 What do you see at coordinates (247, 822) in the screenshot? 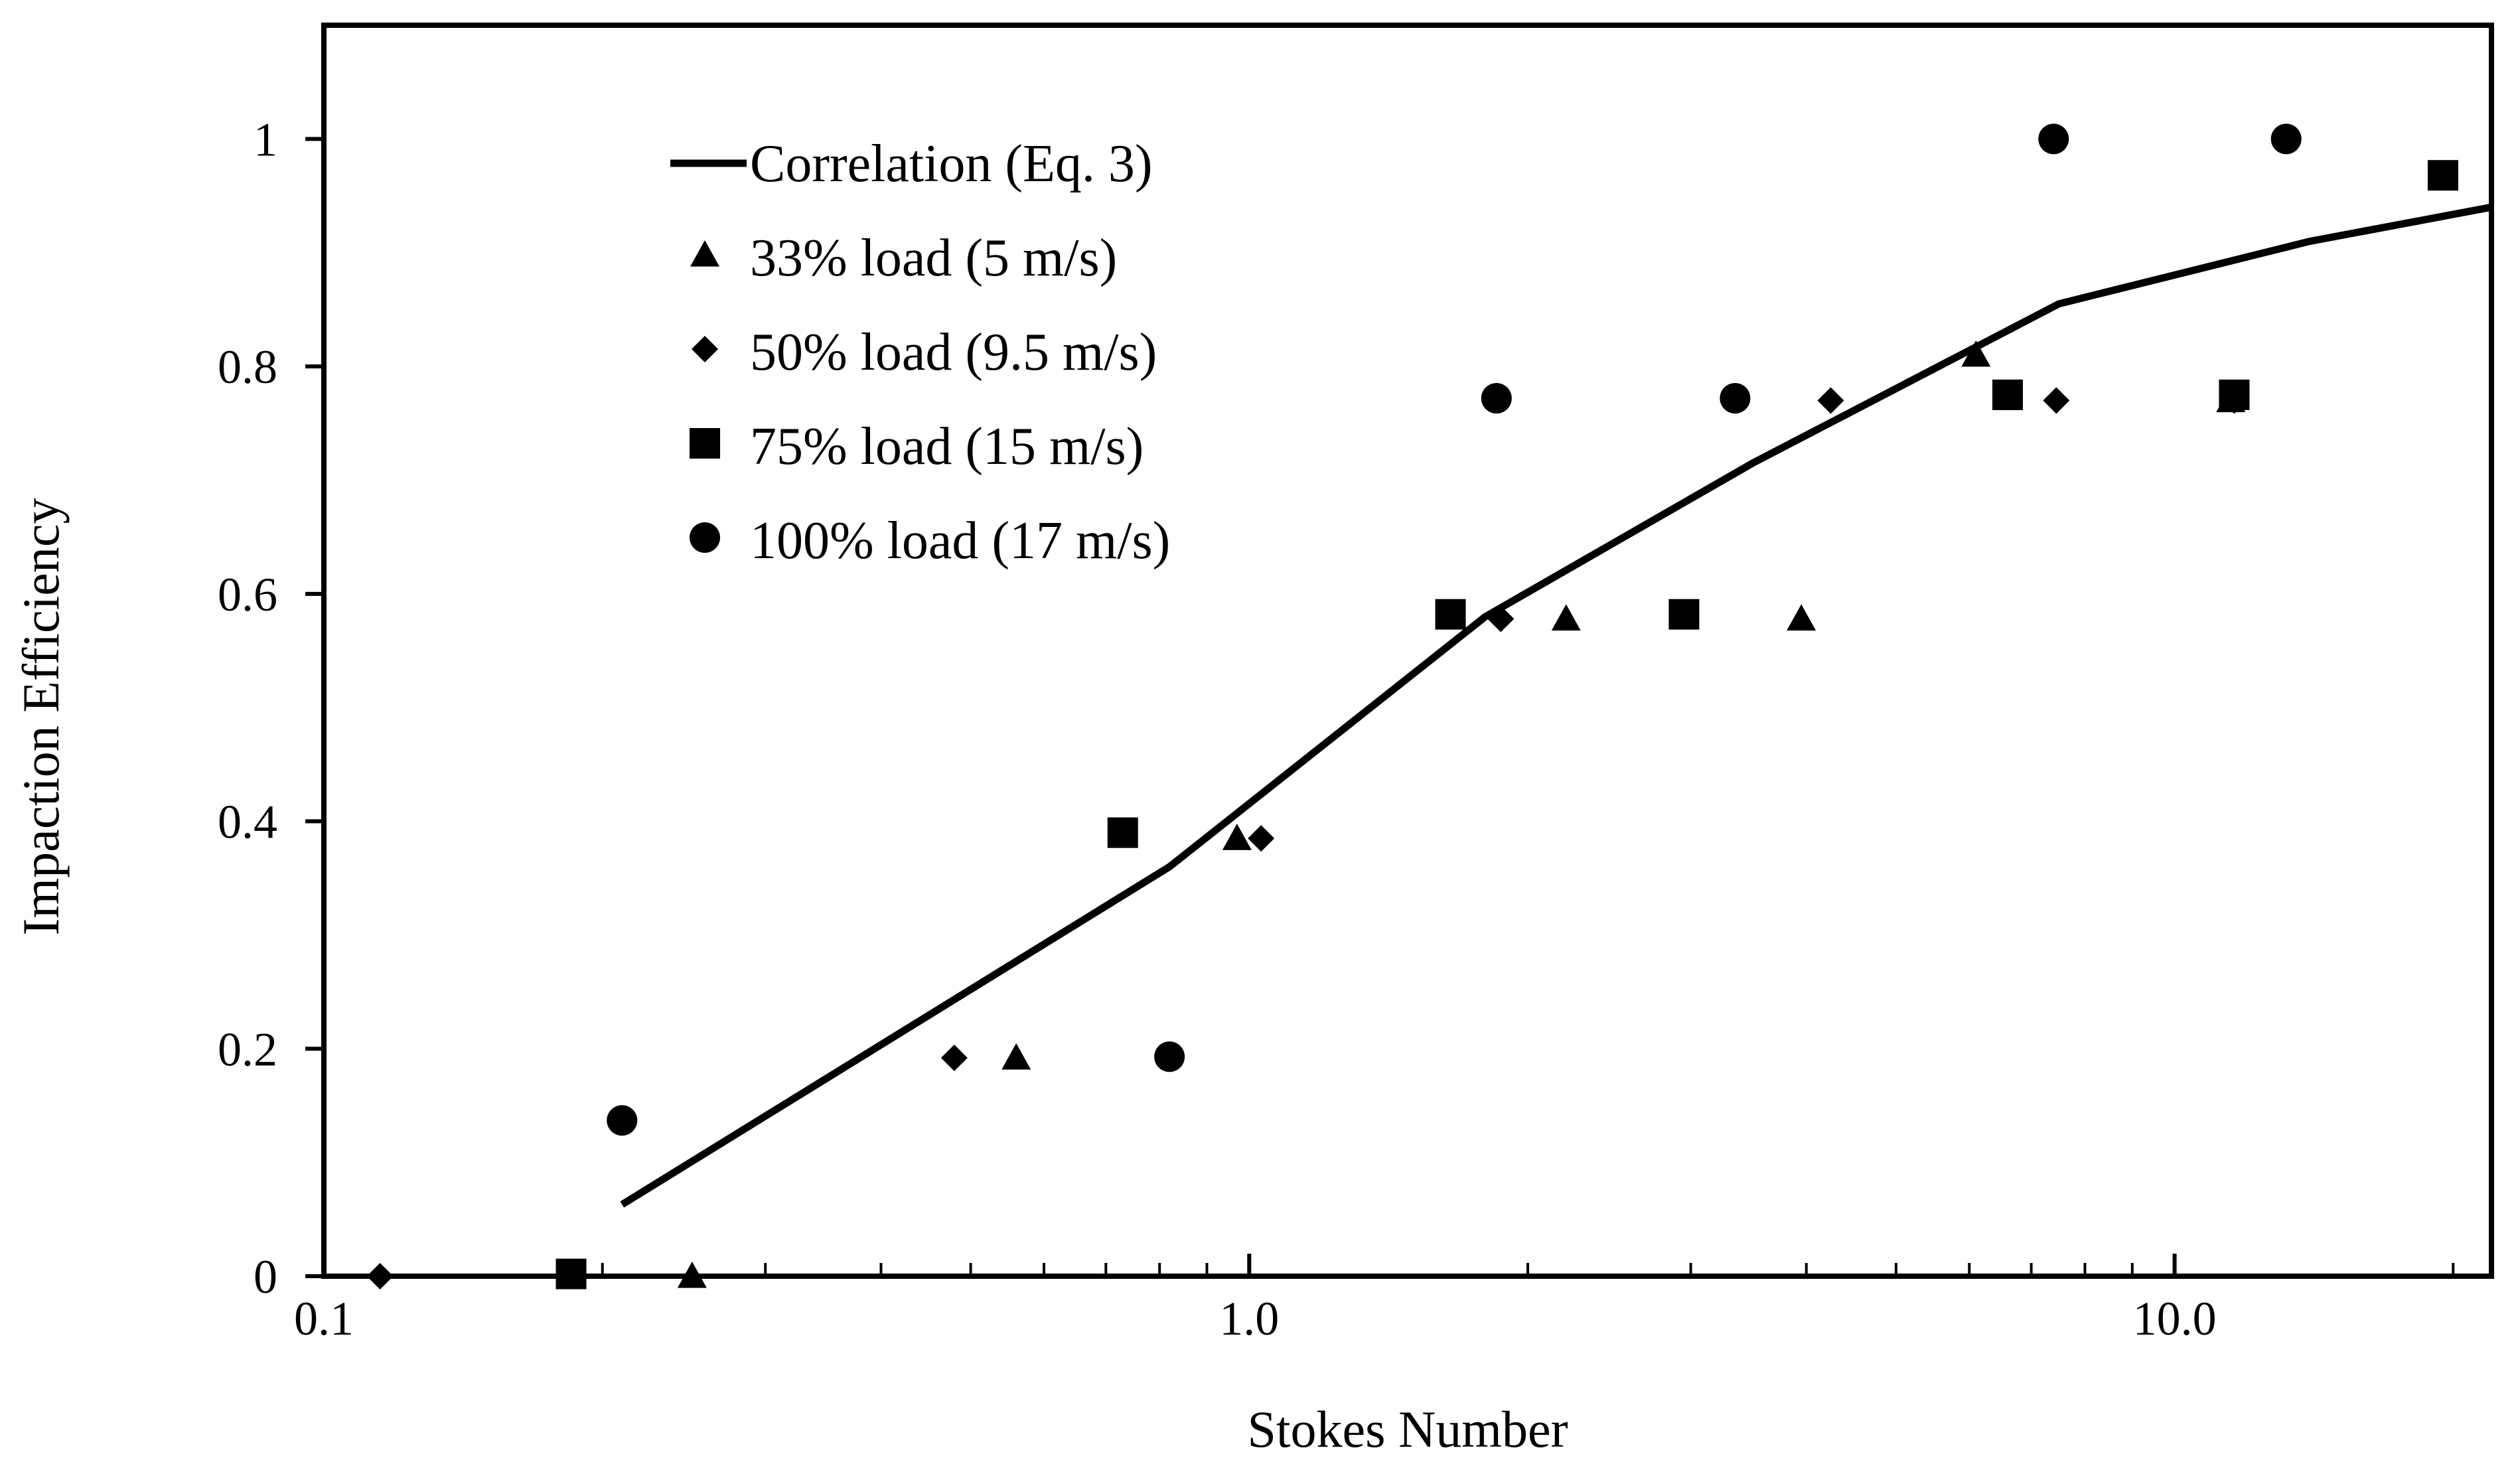
I see `y-tick-label: 0.4` at bounding box center [247, 822].